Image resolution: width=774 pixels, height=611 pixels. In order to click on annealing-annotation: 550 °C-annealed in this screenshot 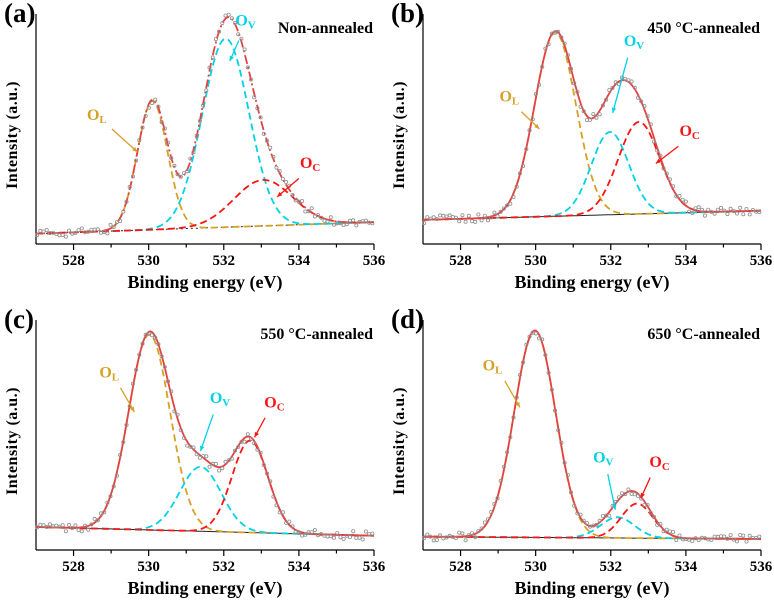, I will do `click(316, 334)`.